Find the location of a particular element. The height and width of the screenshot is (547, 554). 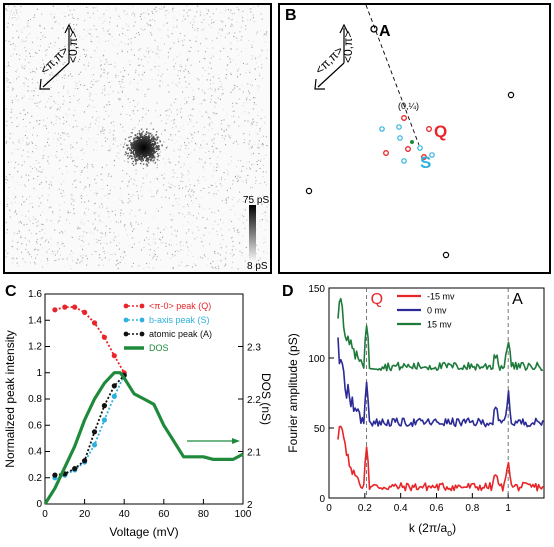

arrow-pipi-line is located at coordinates (56, 75).